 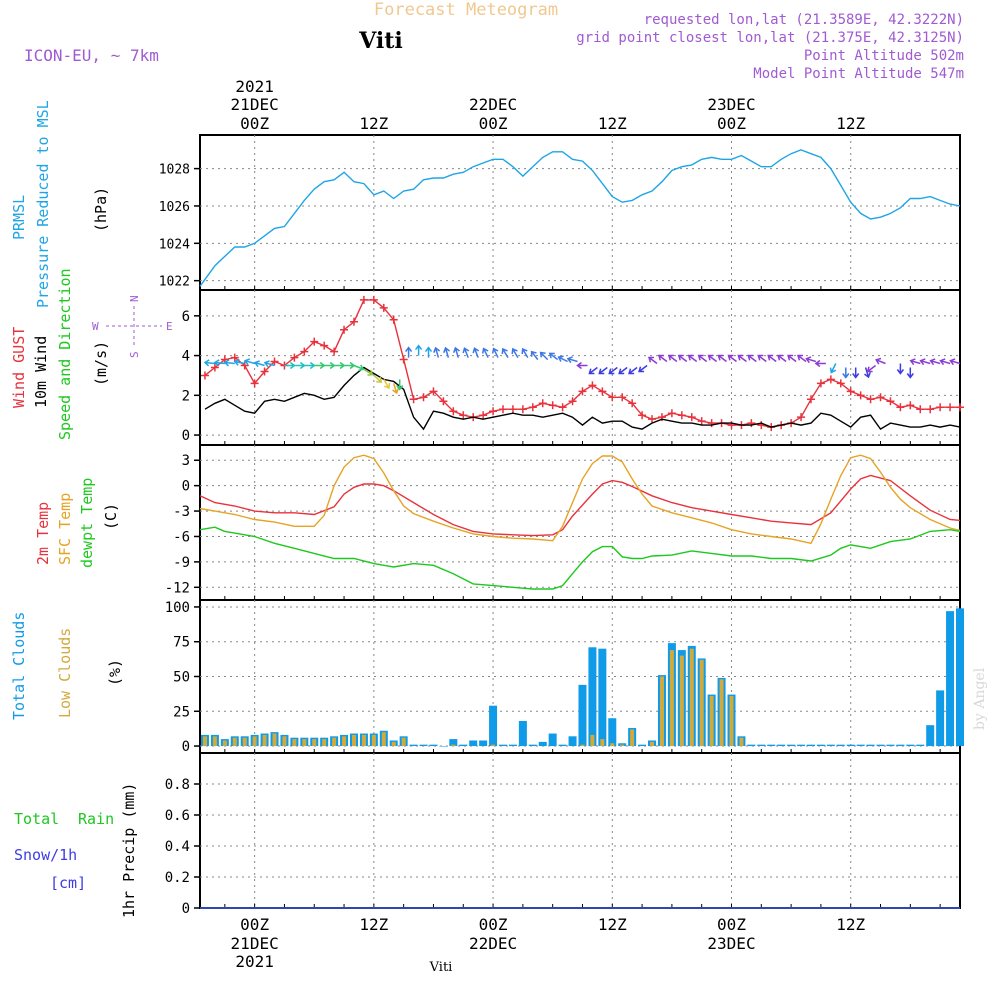 What do you see at coordinates (186, 317) in the screenshot?
I see `wind-ytick-label: 6` at bounding box center [186, 317].